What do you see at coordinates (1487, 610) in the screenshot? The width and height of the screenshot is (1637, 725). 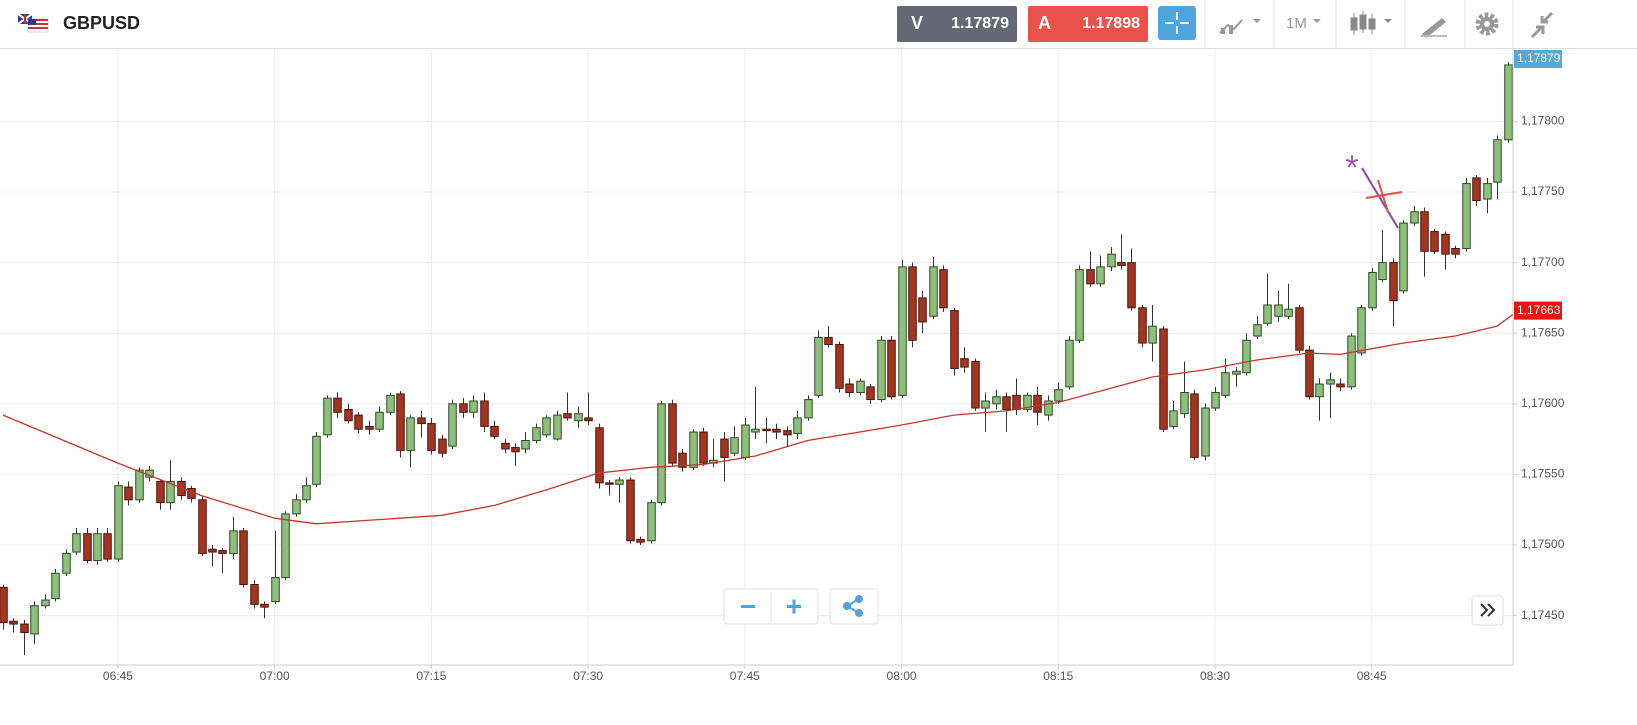 I see `scroll-right-button` at bounding box center [1487, 610].